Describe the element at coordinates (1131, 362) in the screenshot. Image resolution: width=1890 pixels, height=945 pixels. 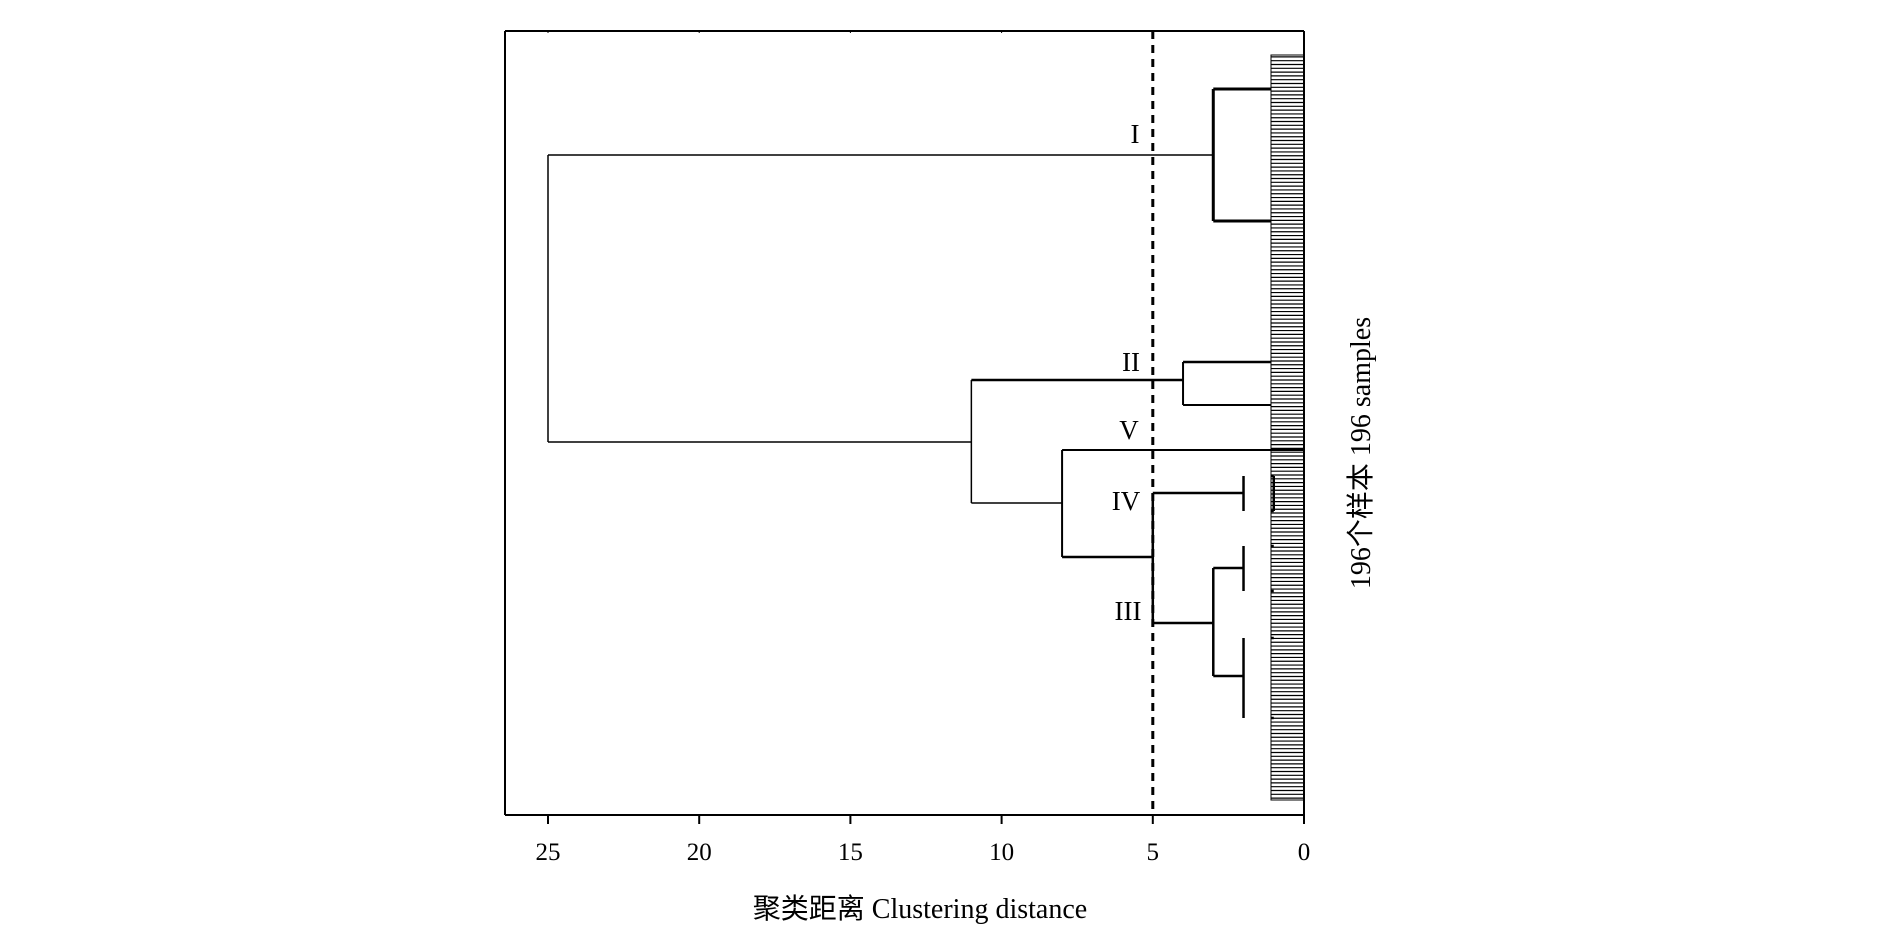
I see `cluster-label-II: II` at that location.